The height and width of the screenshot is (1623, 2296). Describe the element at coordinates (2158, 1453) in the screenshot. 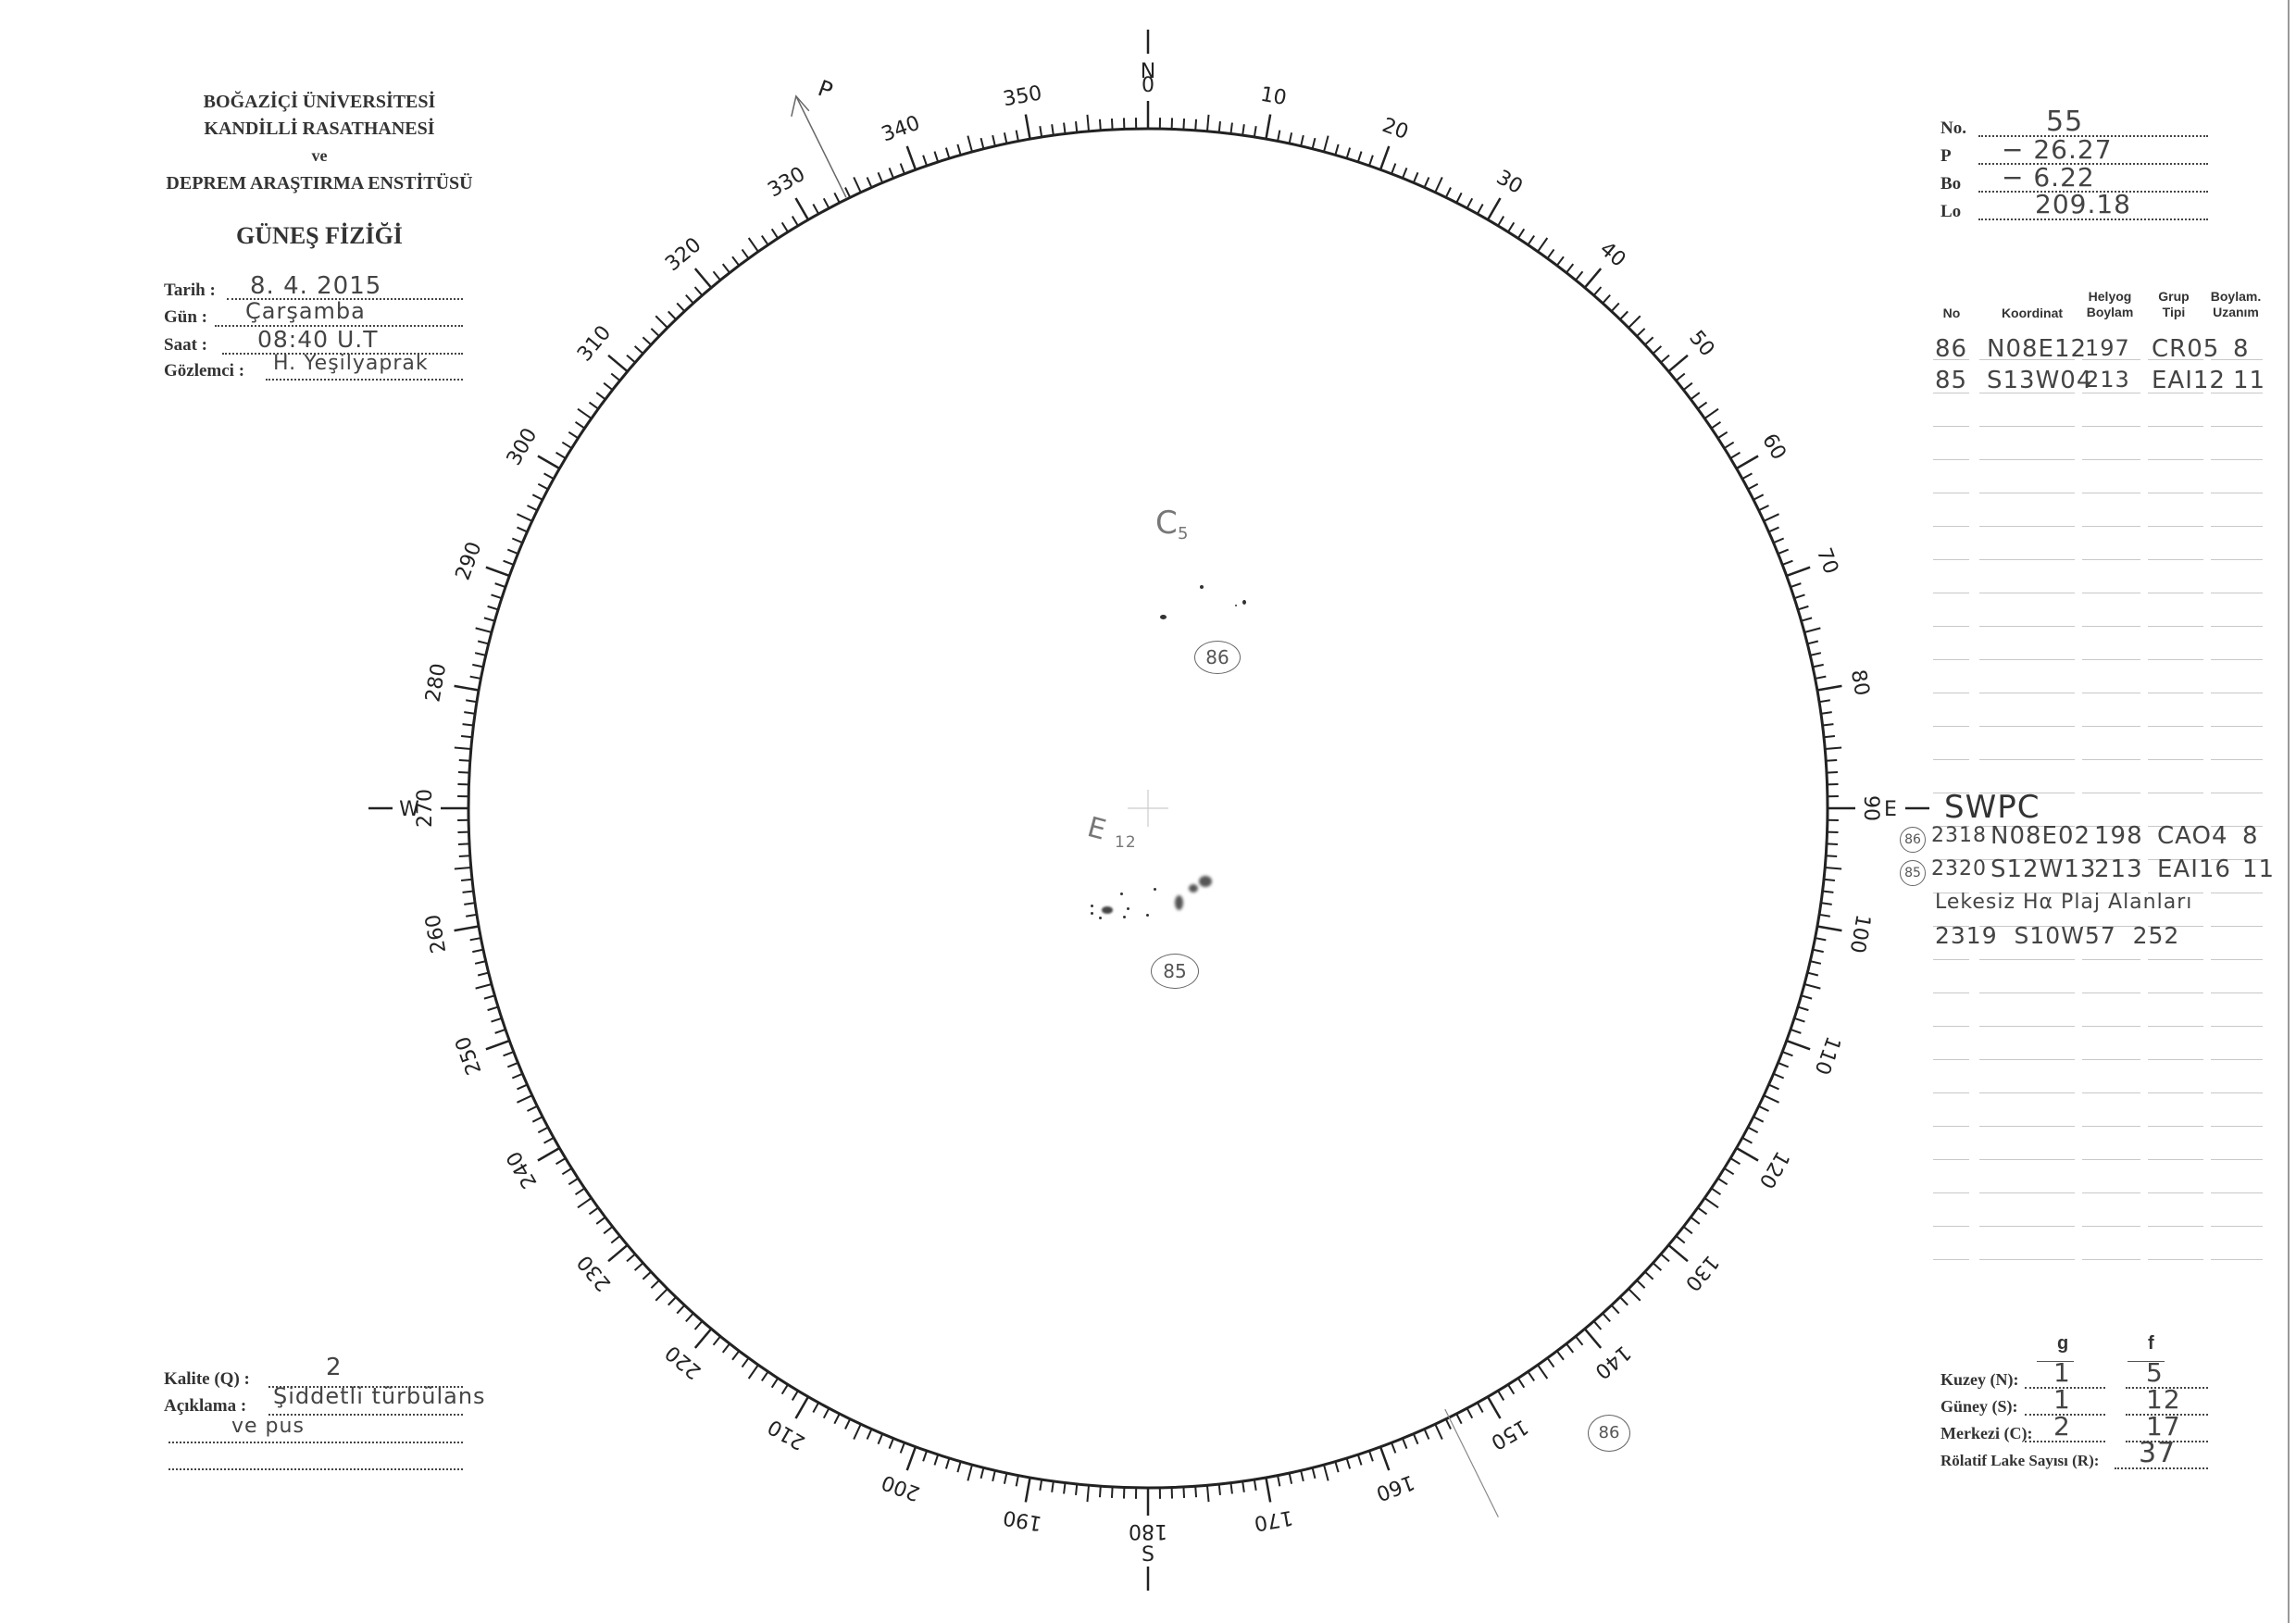

I see `relative-value: 37` at that location.